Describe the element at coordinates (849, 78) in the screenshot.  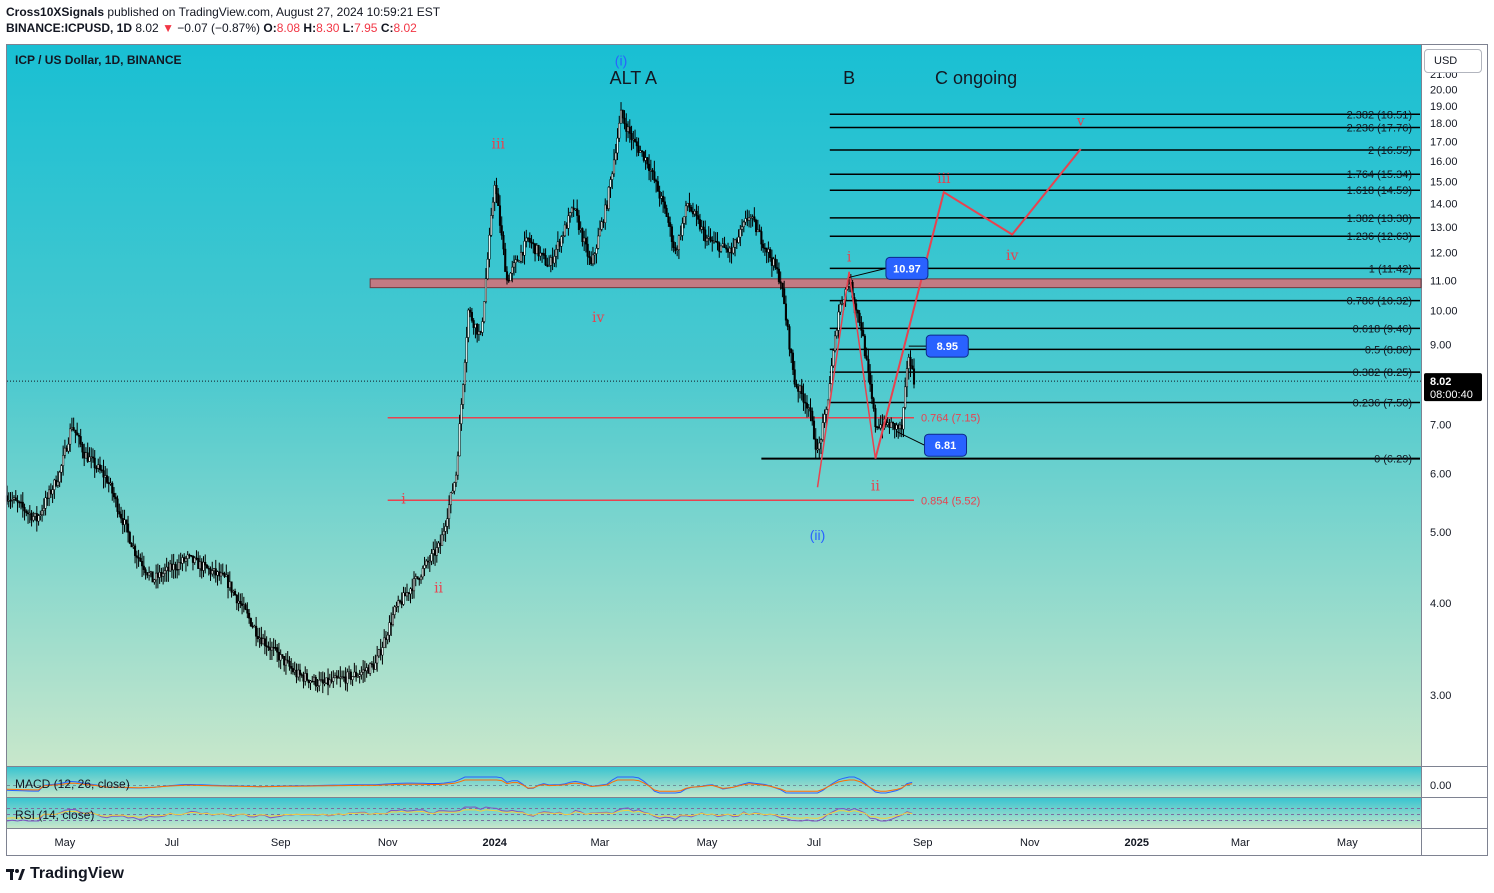
I see `wave-degree-label: B` at that location.